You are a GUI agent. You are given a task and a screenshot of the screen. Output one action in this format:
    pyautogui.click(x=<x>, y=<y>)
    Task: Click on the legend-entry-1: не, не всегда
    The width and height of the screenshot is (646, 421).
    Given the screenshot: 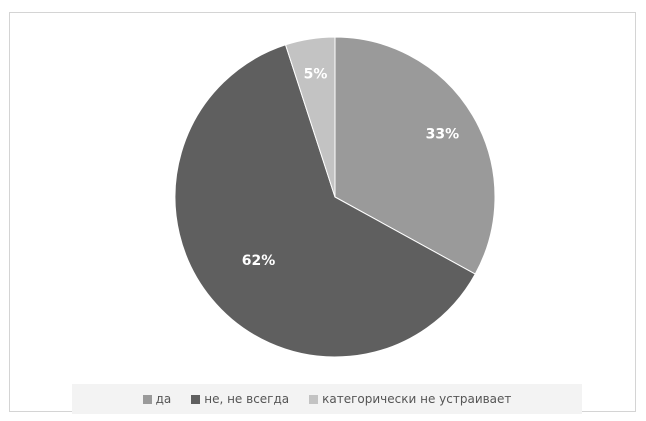 What is the action you would take?
    pyautogui.click(x=240, y=399)
    